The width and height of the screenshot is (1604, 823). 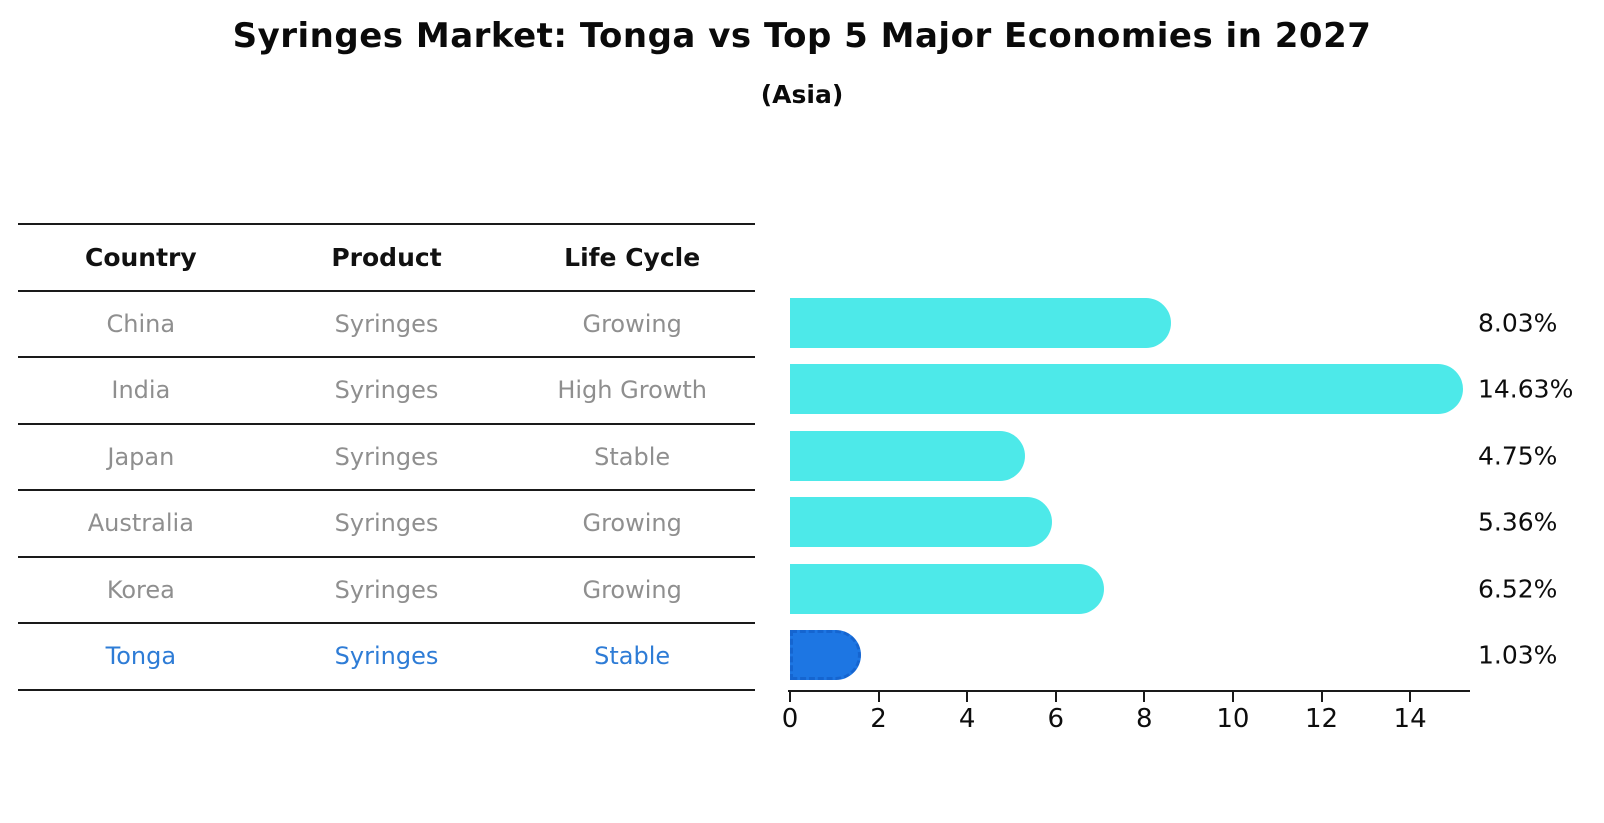 I want to click on cell-life-cycle: High Growth, so click(x=632, y=390).